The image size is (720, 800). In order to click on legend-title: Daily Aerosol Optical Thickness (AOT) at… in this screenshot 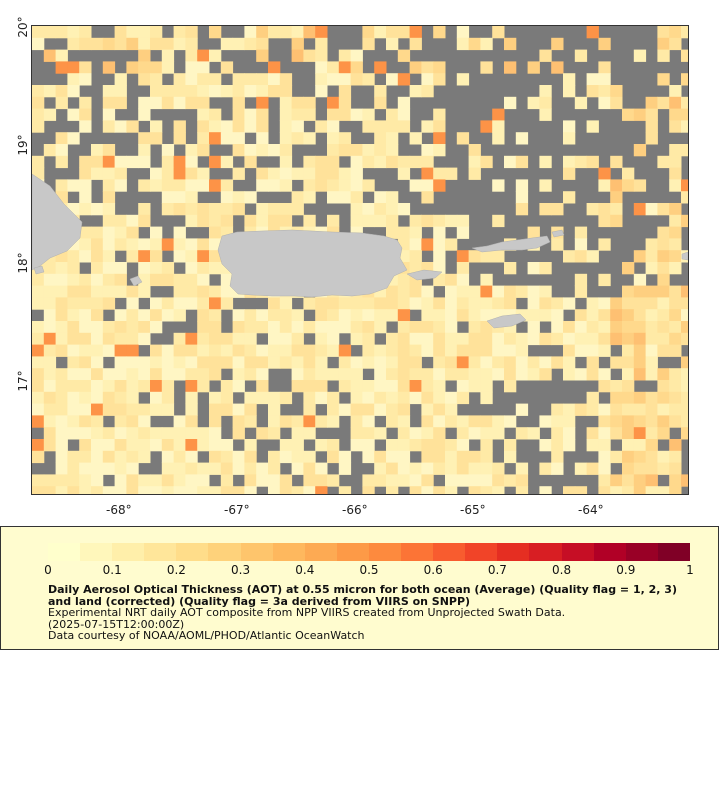, I will do `click(362, 595)`.